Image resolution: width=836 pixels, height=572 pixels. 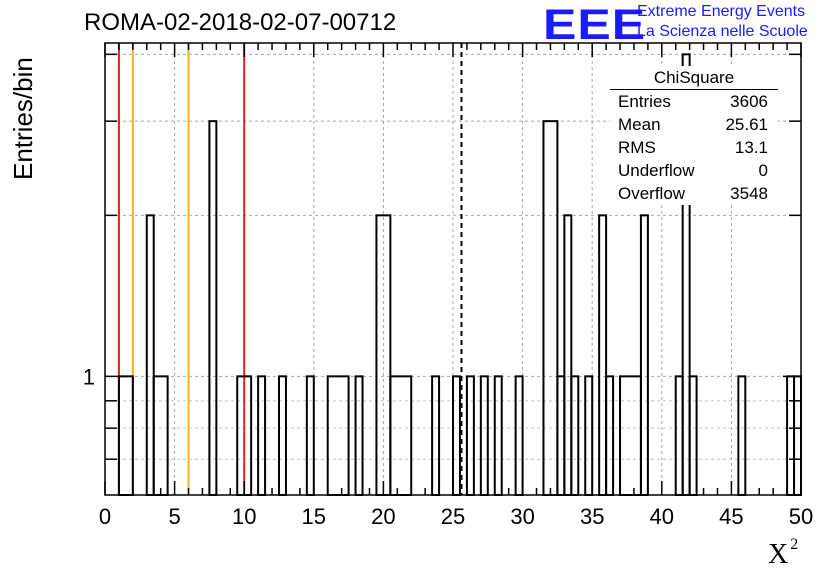 What do you see at coordinates (694, 101) in the screenshot?
I see `stats-row: Entries 3606` at bounding box center [694, 101].